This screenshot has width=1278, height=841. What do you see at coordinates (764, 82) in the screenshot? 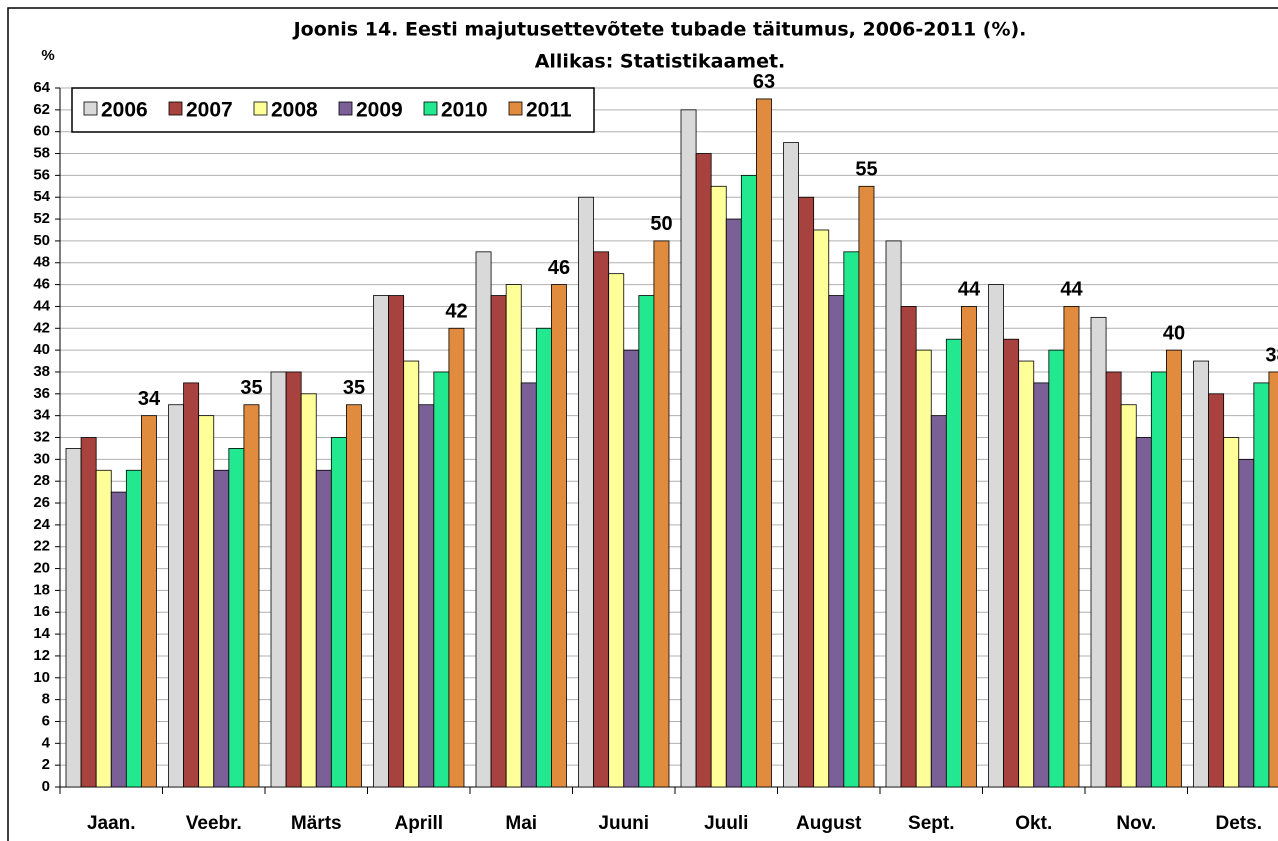
I see `data-label: 63` at bounding box center [764, 82].